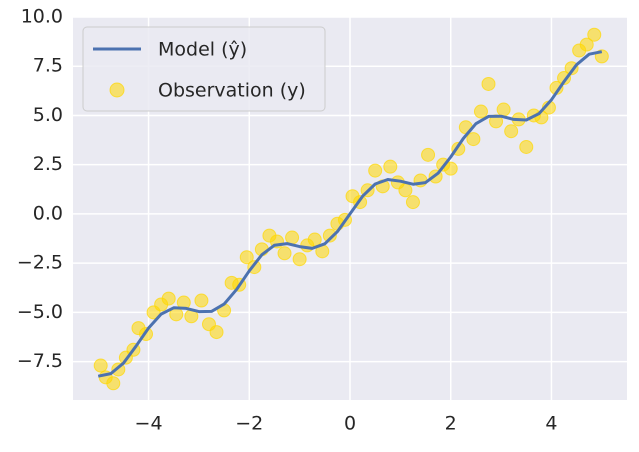 Image resolution: width=639 pixels, height=452 pixels. I want to click on y-tick-label: 0.0, so click(48, 213).